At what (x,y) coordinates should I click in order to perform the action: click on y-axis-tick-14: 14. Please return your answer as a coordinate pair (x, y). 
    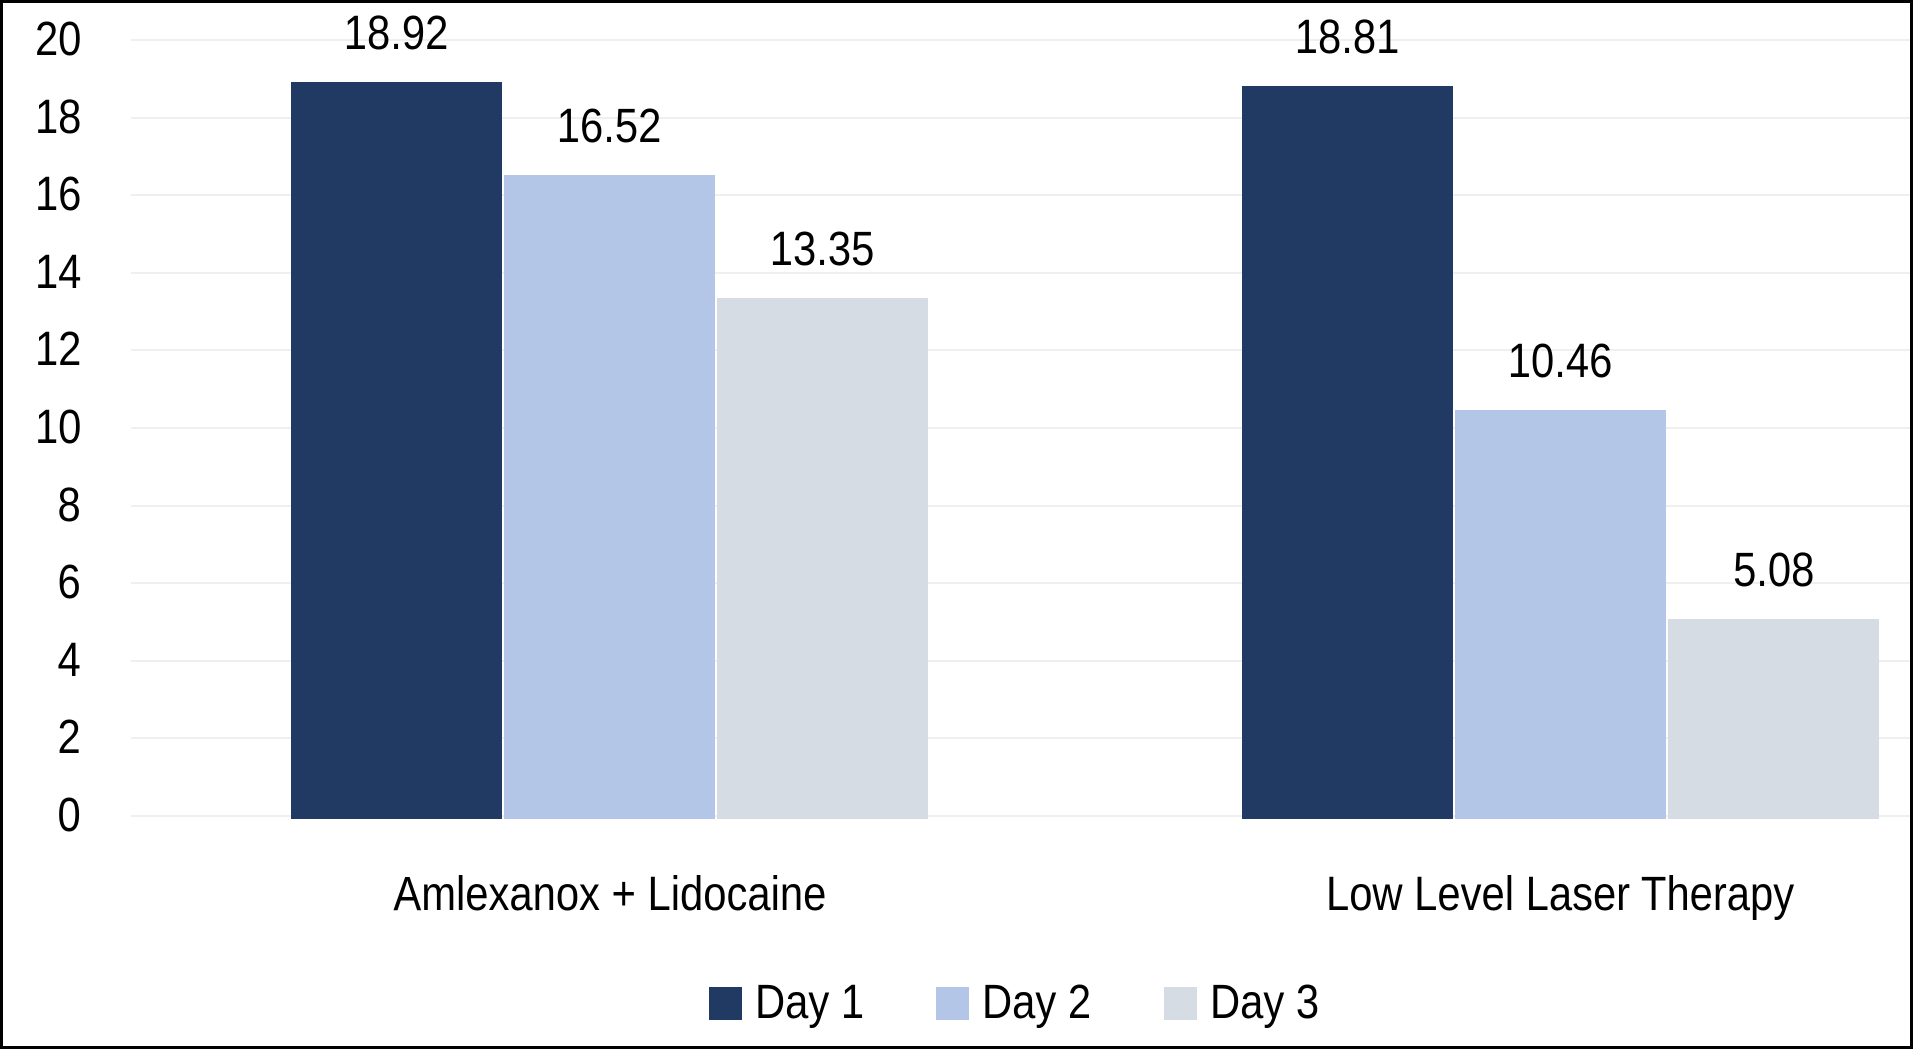
    Looking at the image, I should click on (57, 272).